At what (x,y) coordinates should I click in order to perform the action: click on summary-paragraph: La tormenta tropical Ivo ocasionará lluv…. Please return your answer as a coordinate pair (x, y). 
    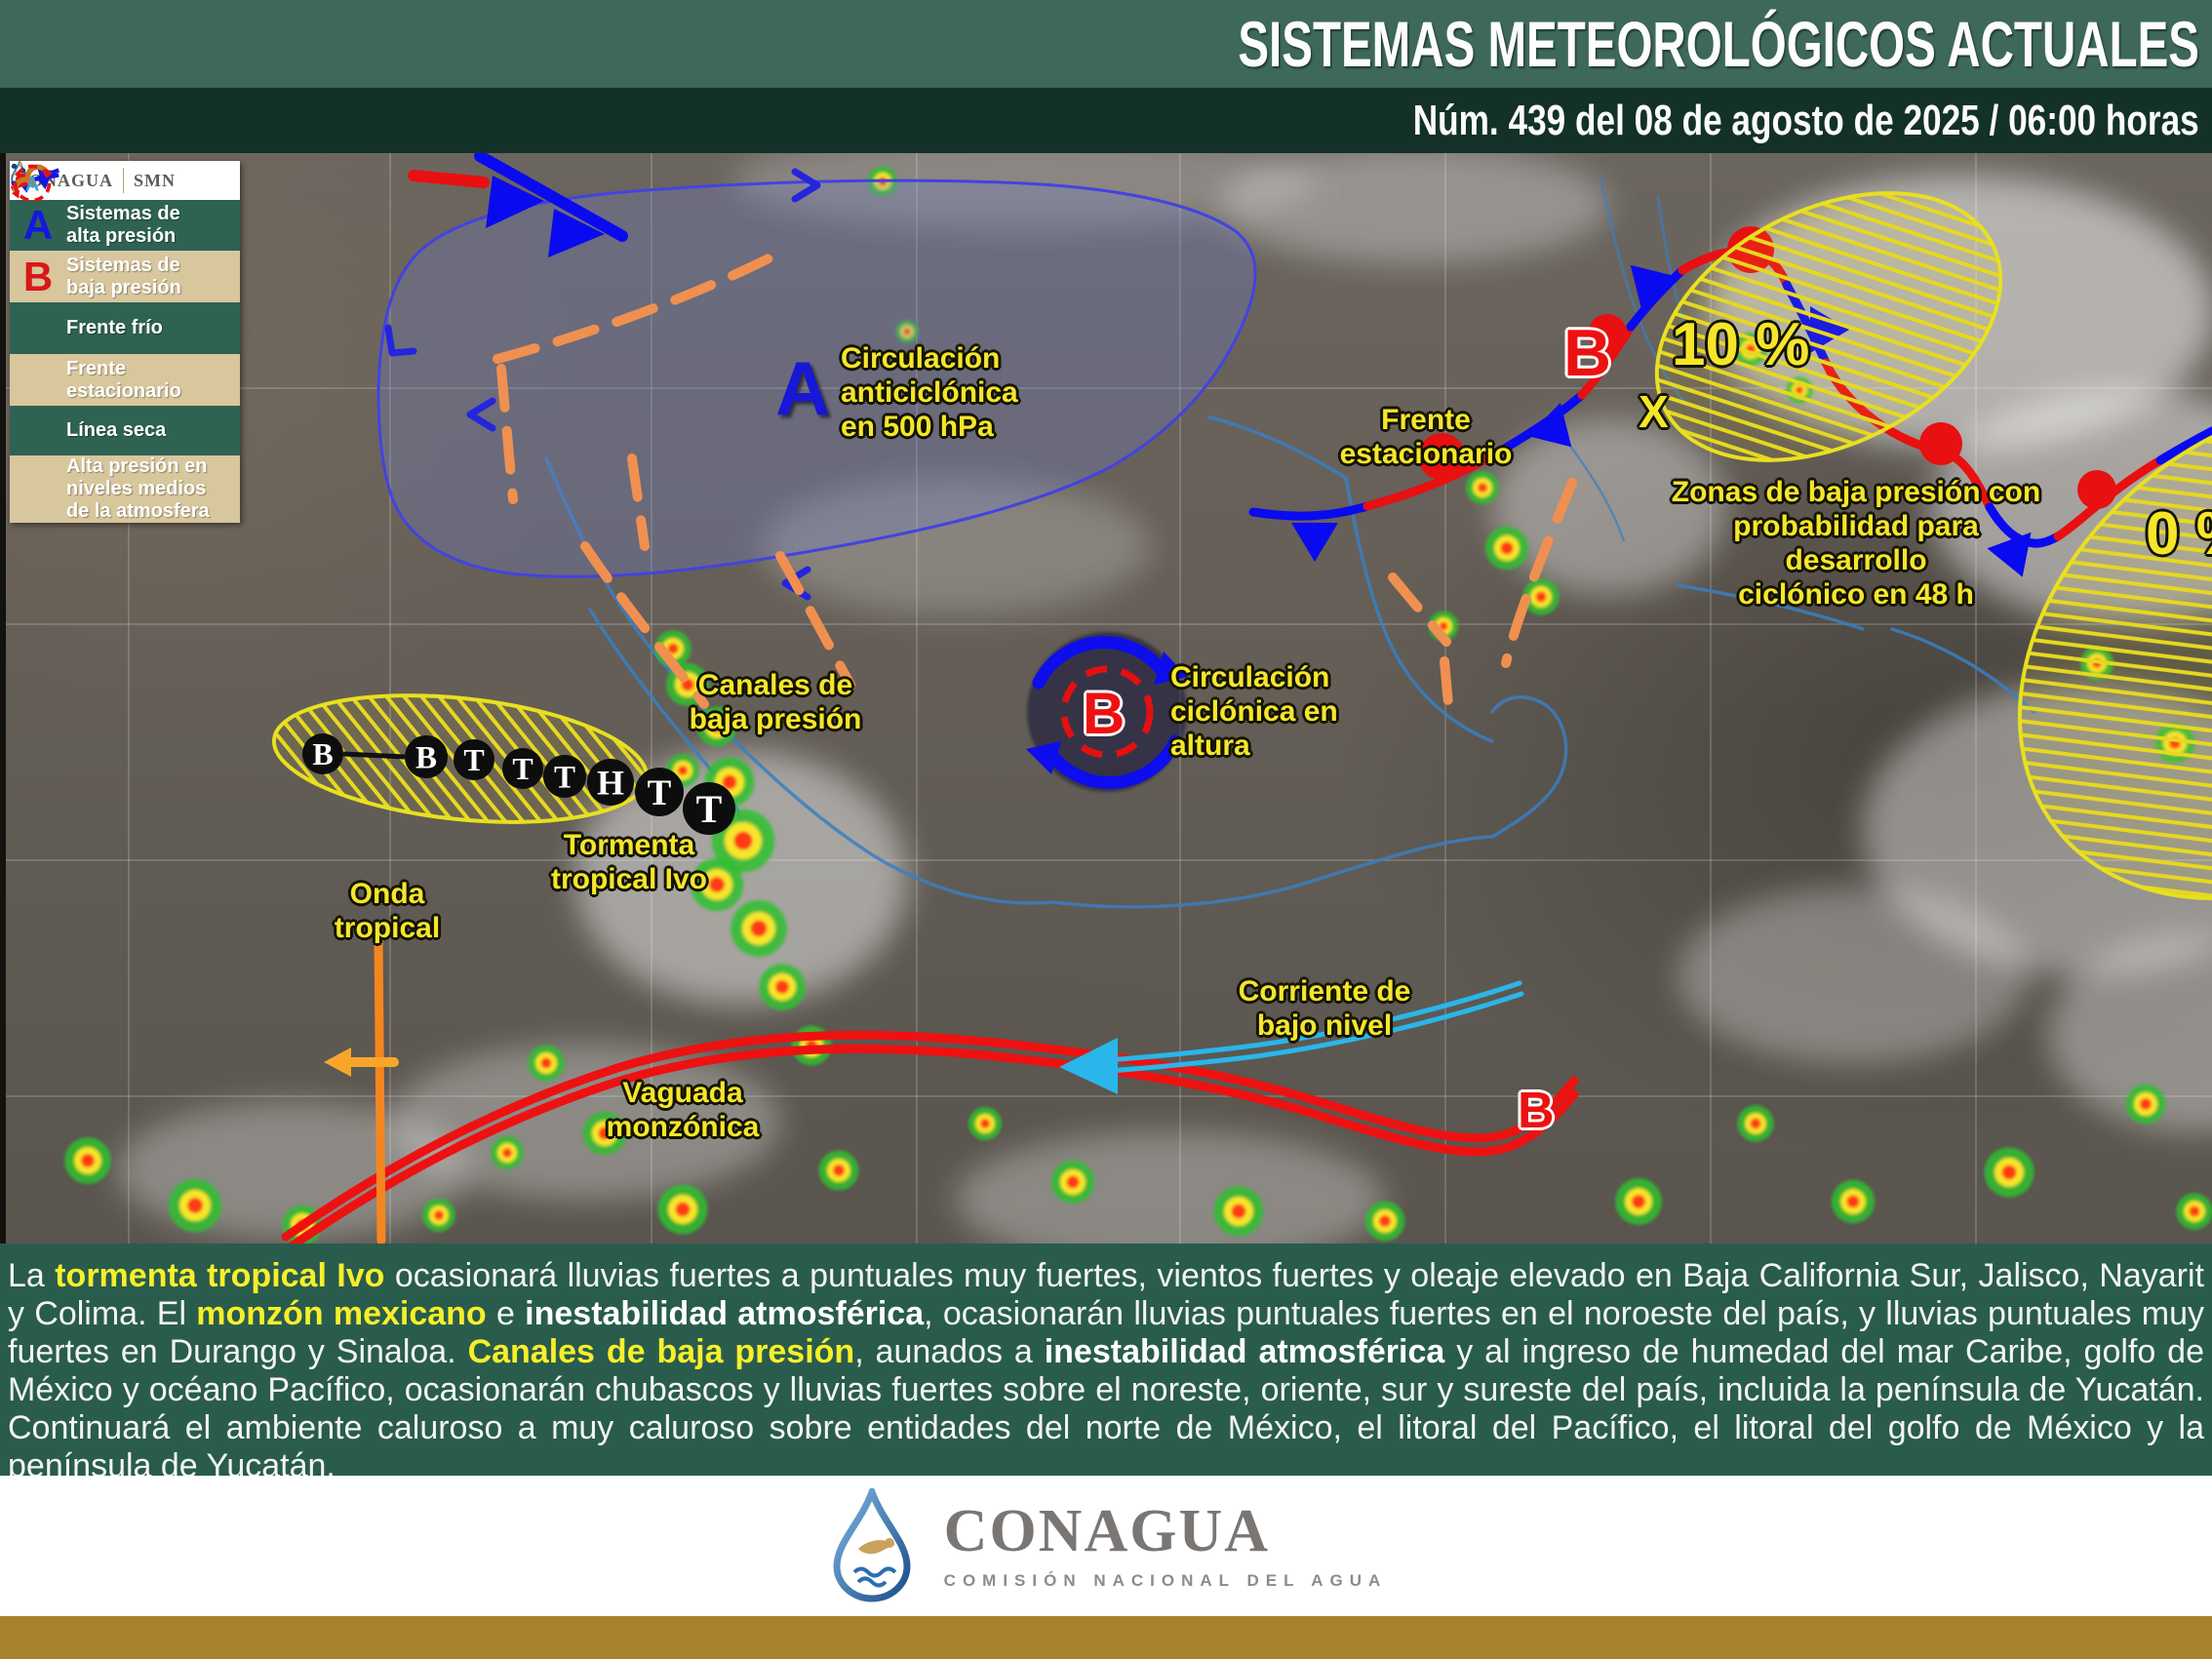
    Looking at the image, I should click on (1106, 1370).